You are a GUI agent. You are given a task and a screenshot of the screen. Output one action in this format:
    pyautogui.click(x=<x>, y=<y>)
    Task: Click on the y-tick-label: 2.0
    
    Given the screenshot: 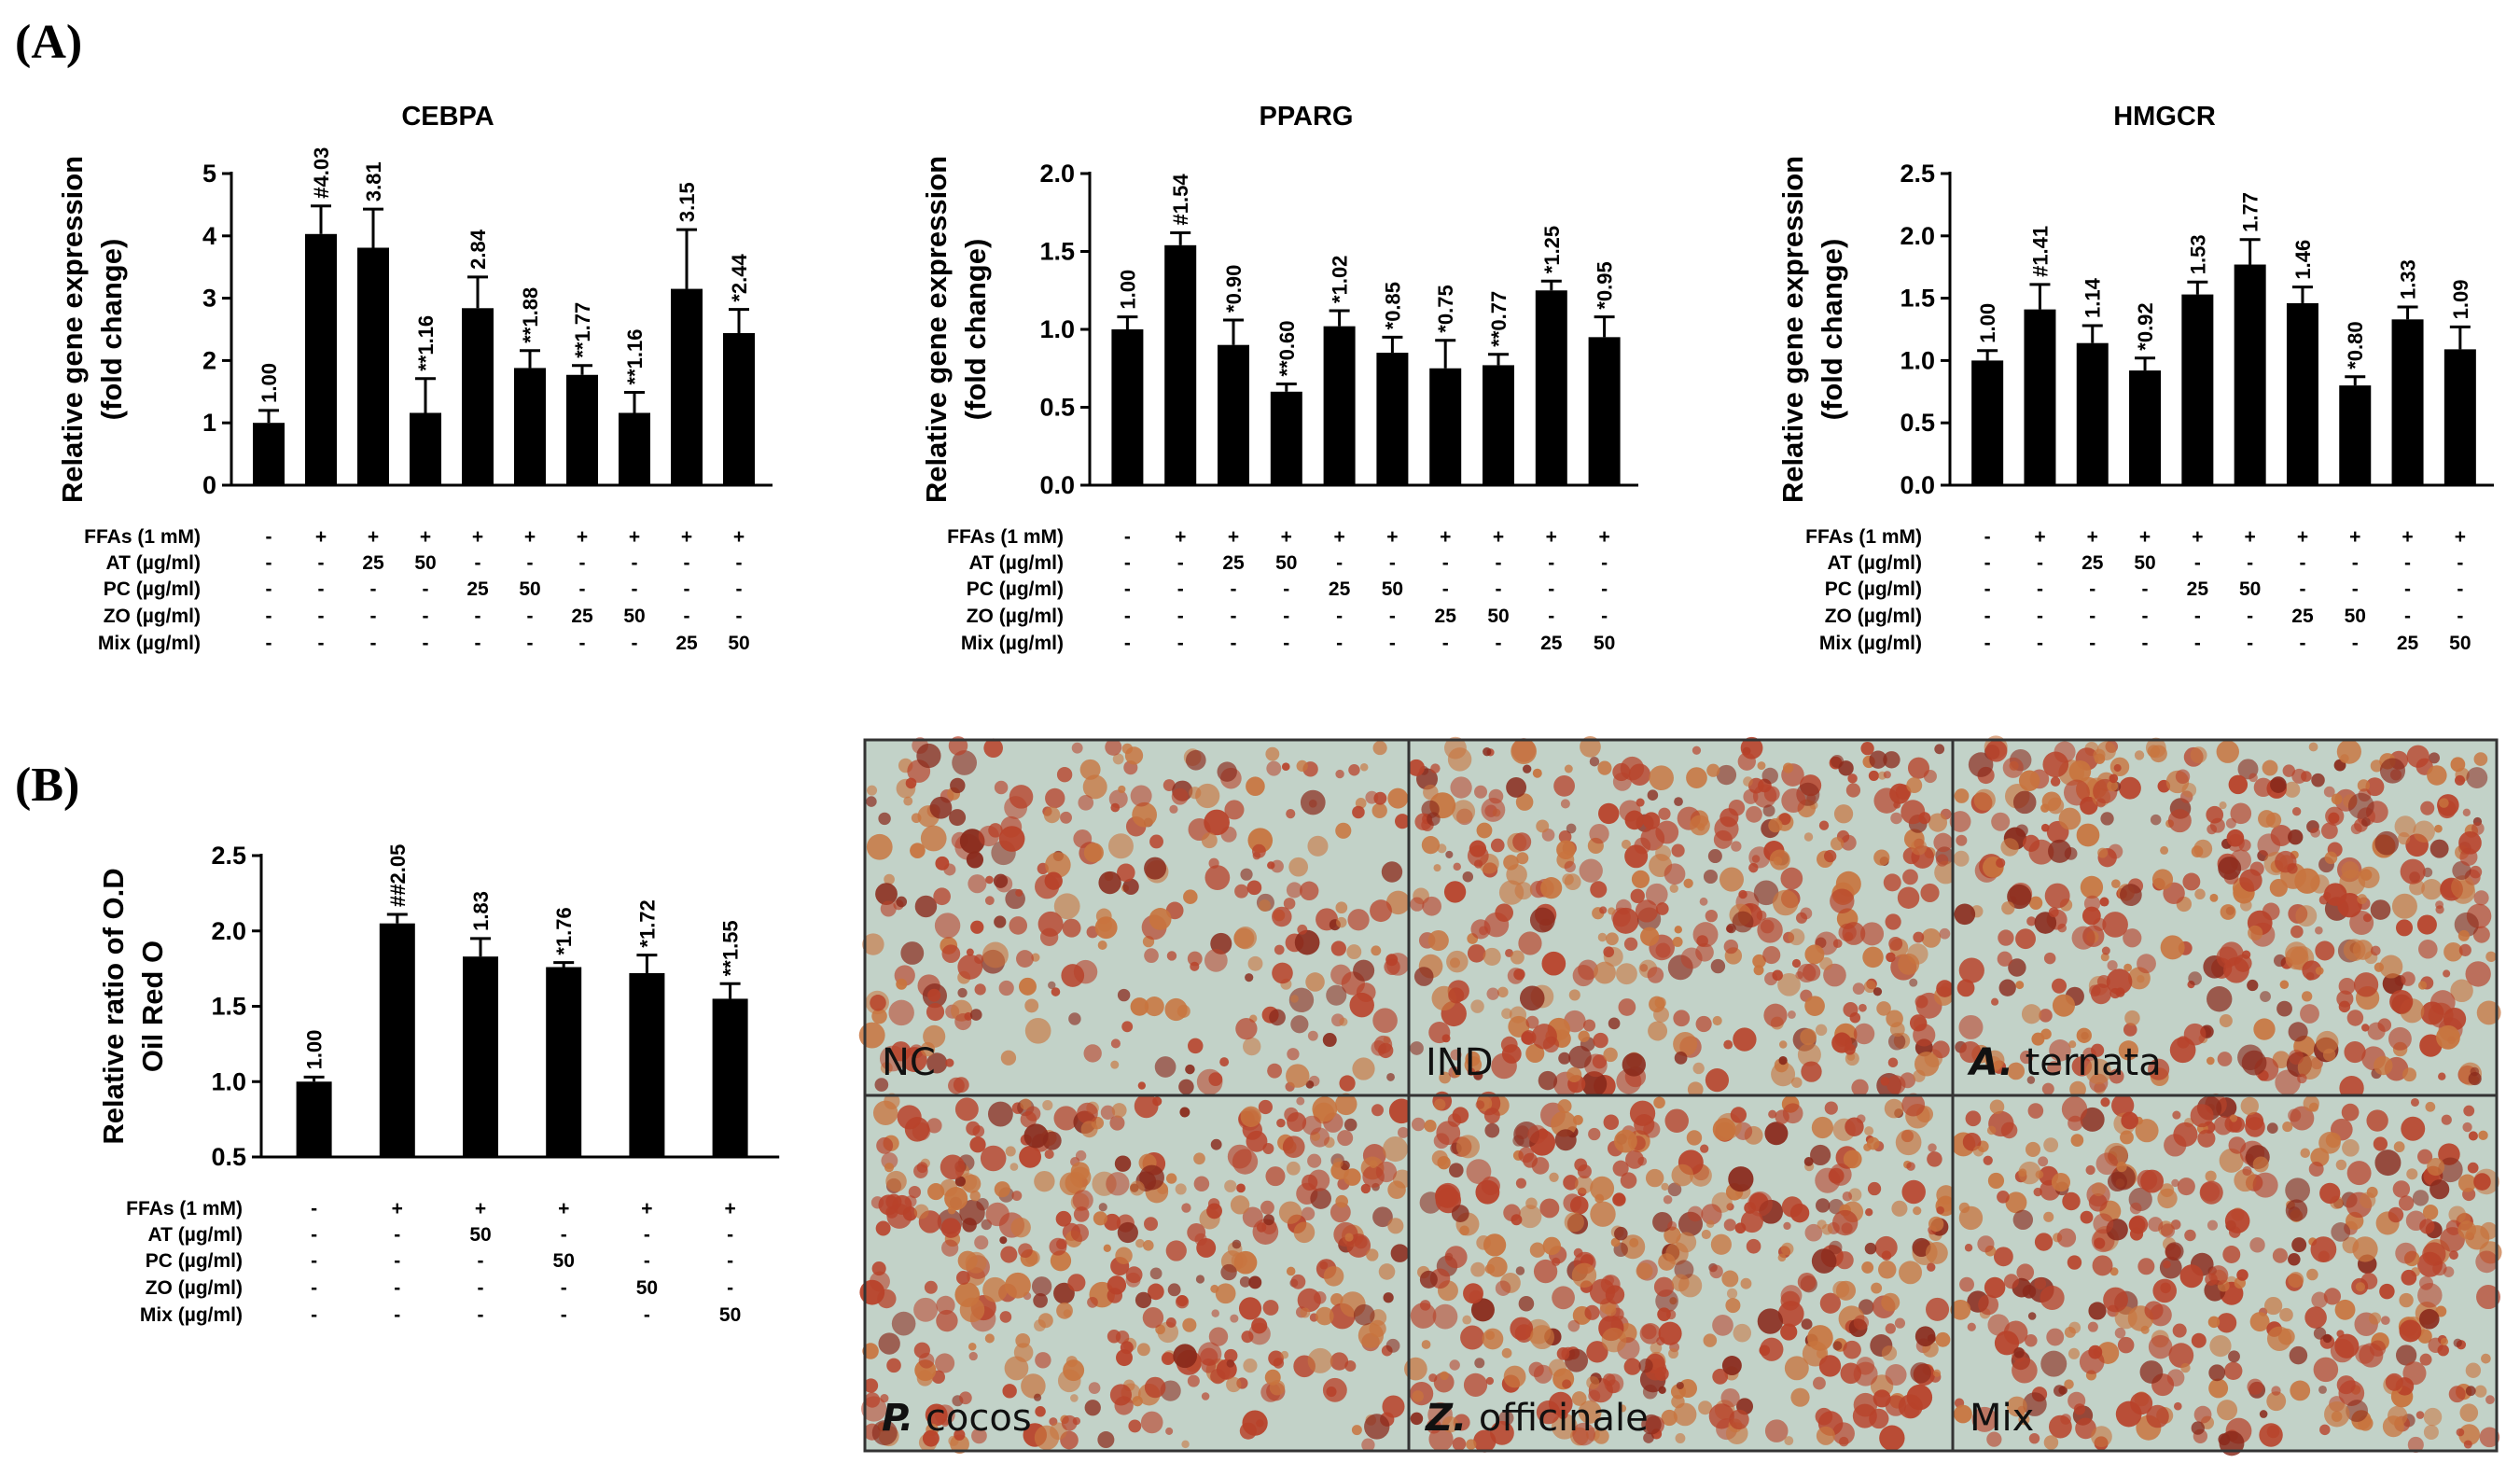 What is the action you would take?
    pyautogui.click(x=1917, y=236)
    